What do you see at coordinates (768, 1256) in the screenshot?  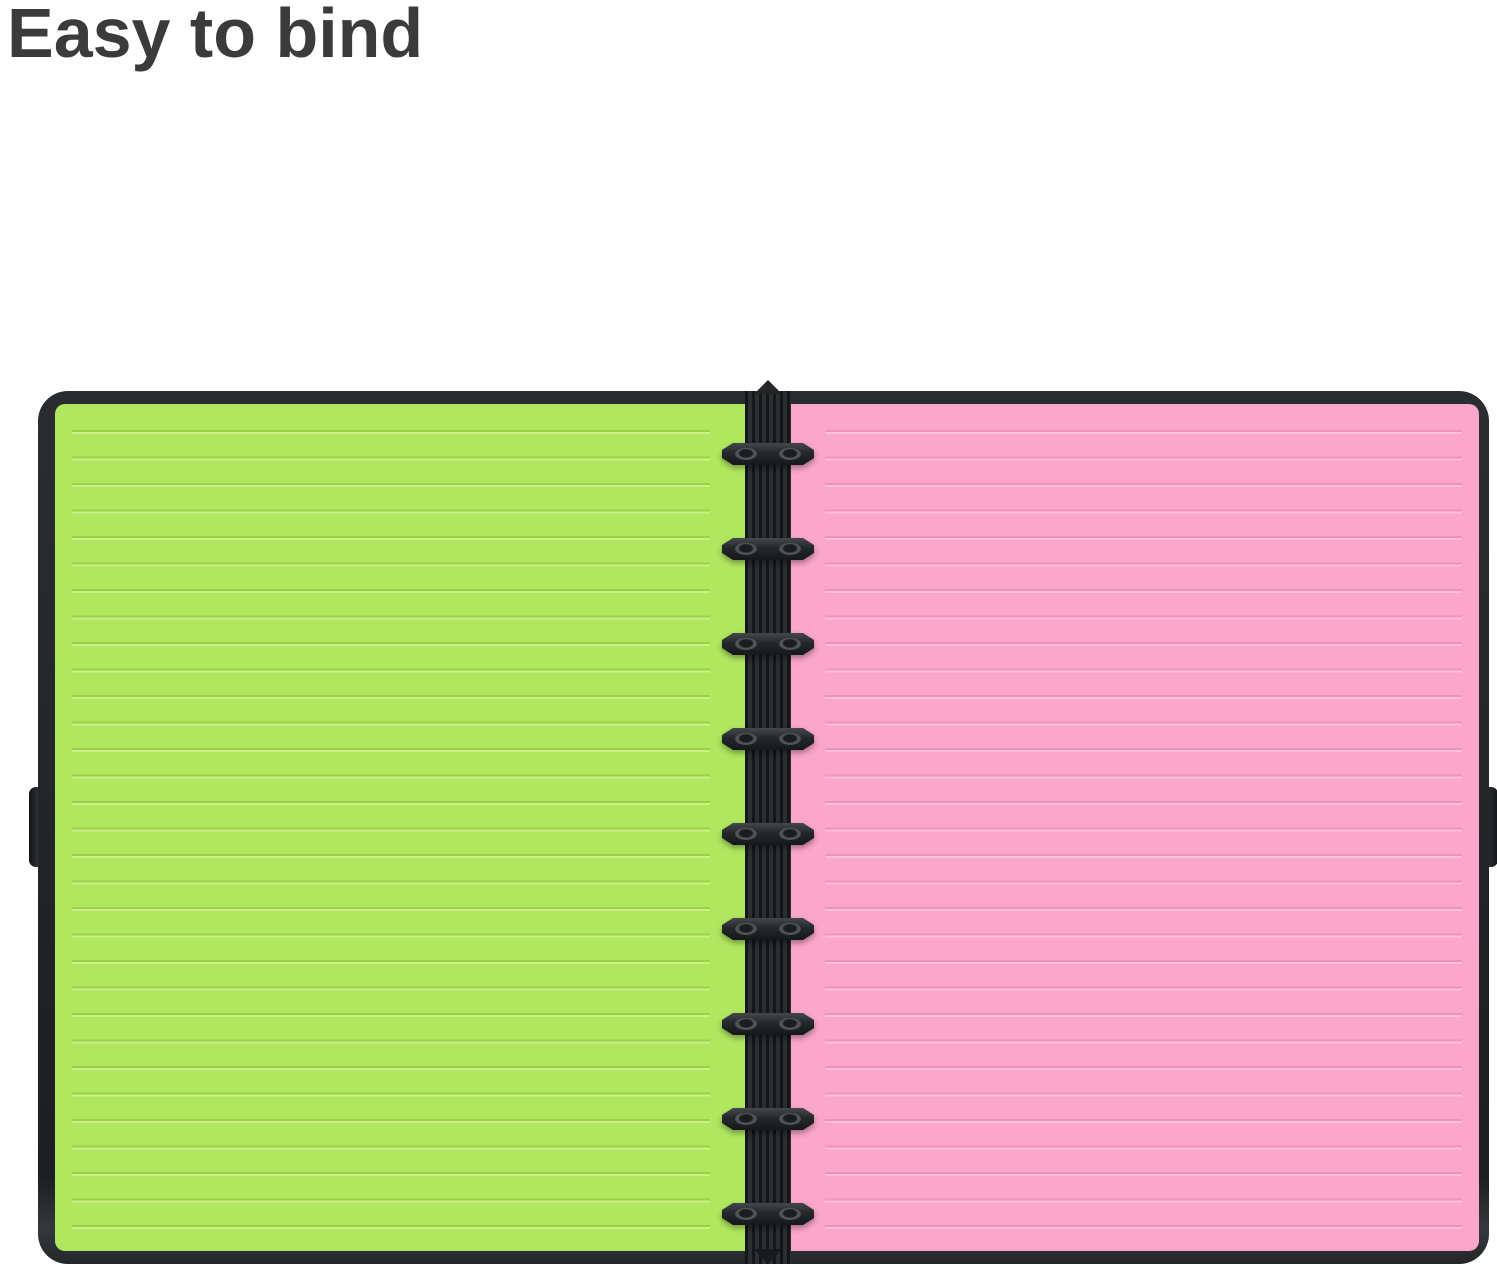 I see `spine-bottom-notch` at bounding box center [768, 1256].